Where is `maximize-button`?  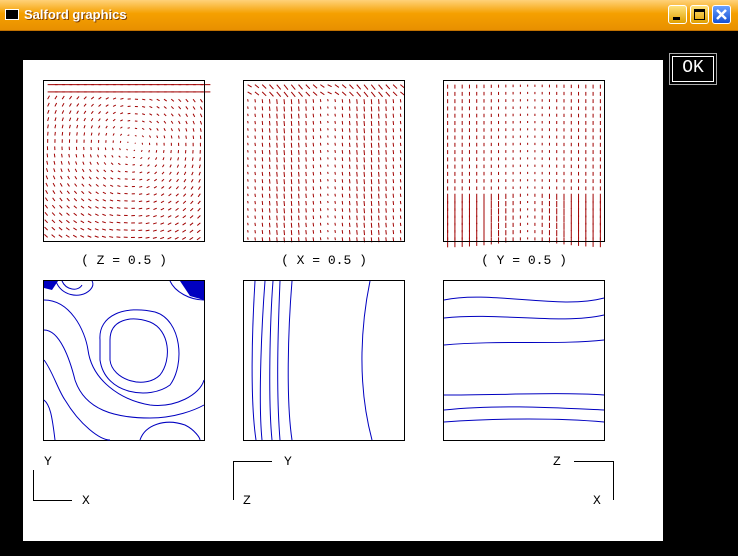
maximize-button is located at coordinates (699, 14).